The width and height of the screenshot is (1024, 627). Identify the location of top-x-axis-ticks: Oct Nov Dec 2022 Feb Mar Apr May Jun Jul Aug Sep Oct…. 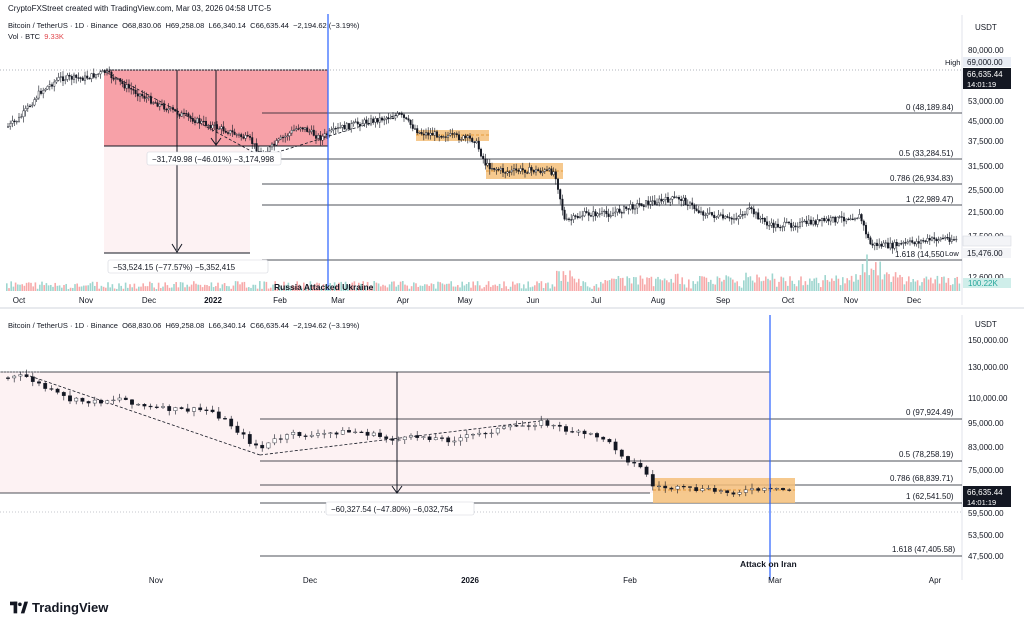
(467, 300).